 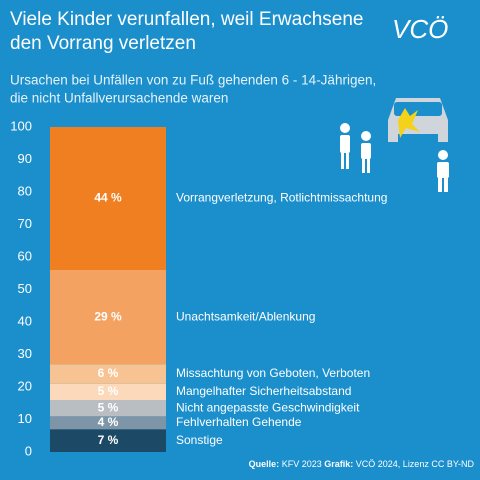 I want to click on legend-label: Unachtsamkeit/Ablenkung, so click(x=245, y=316).